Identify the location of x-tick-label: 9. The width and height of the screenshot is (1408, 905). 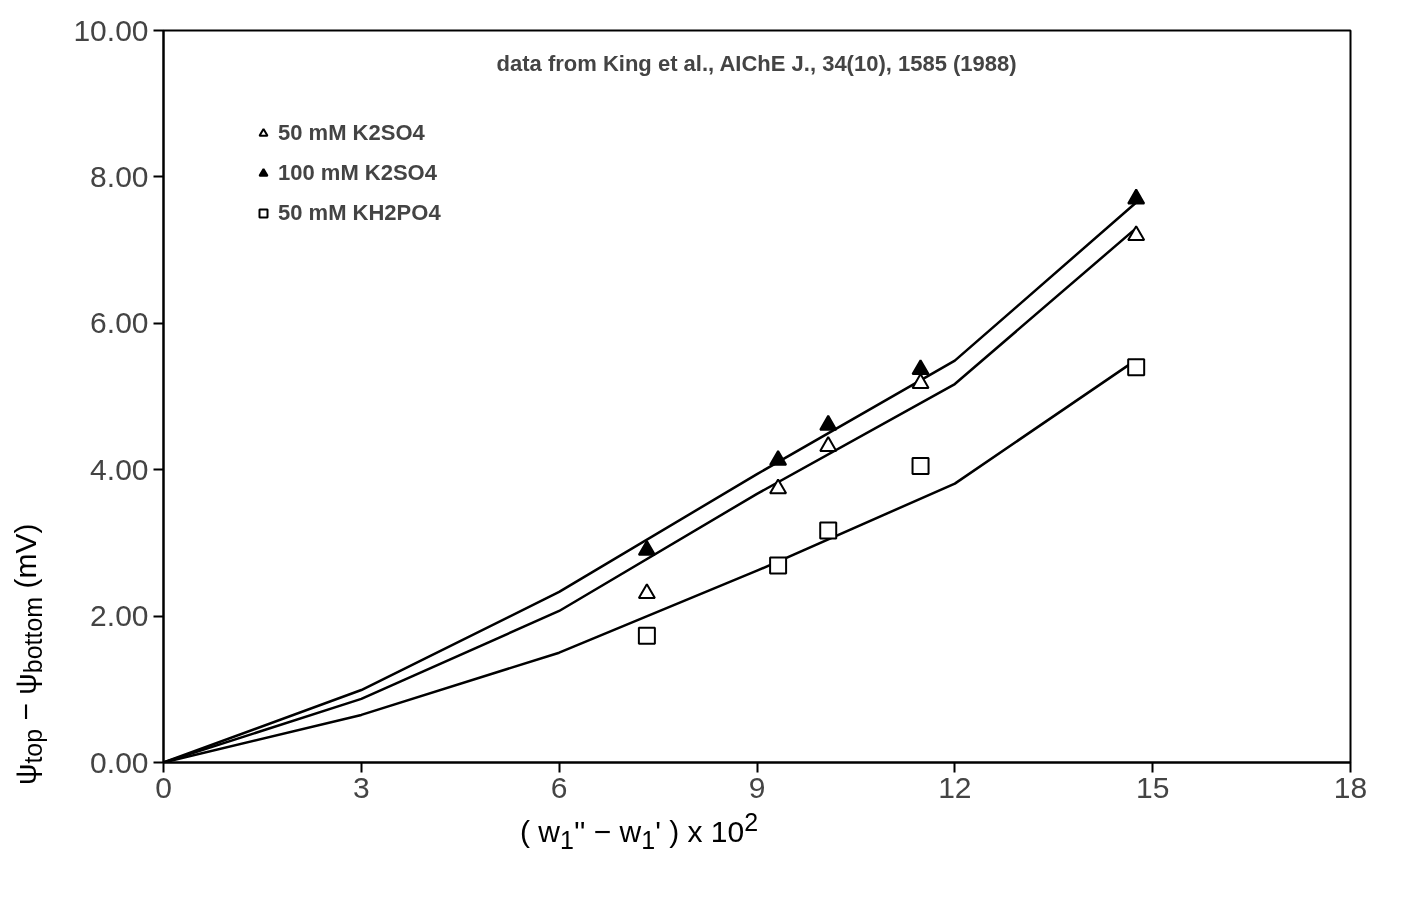
(757, 787).